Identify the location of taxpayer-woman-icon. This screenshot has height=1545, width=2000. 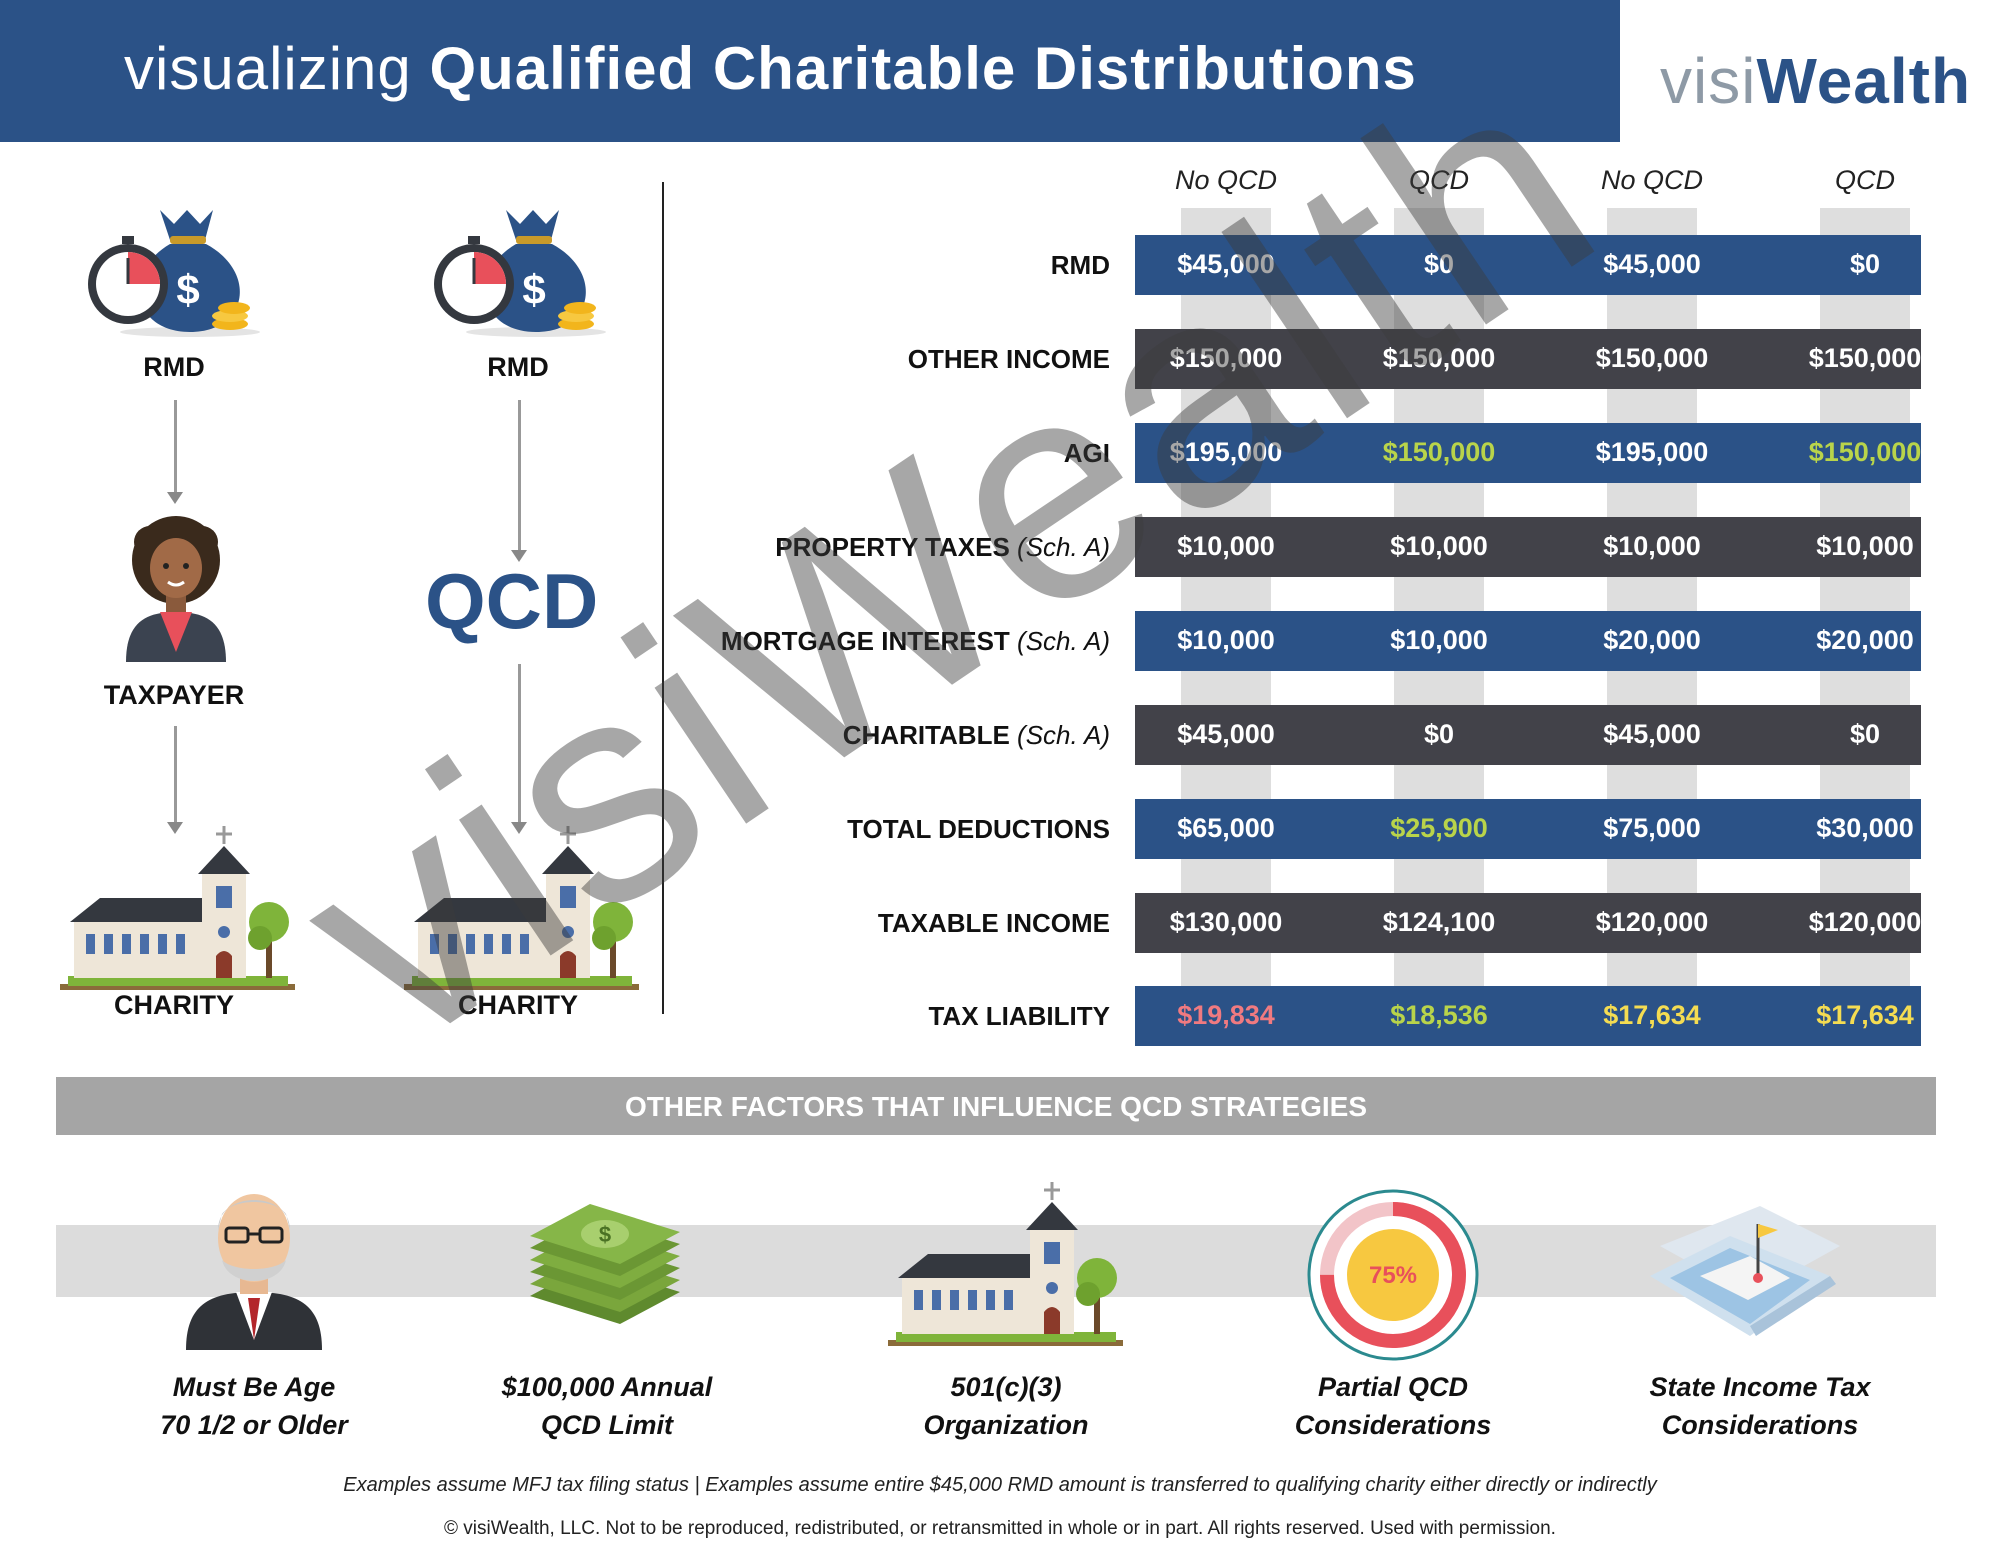
(176, 589).